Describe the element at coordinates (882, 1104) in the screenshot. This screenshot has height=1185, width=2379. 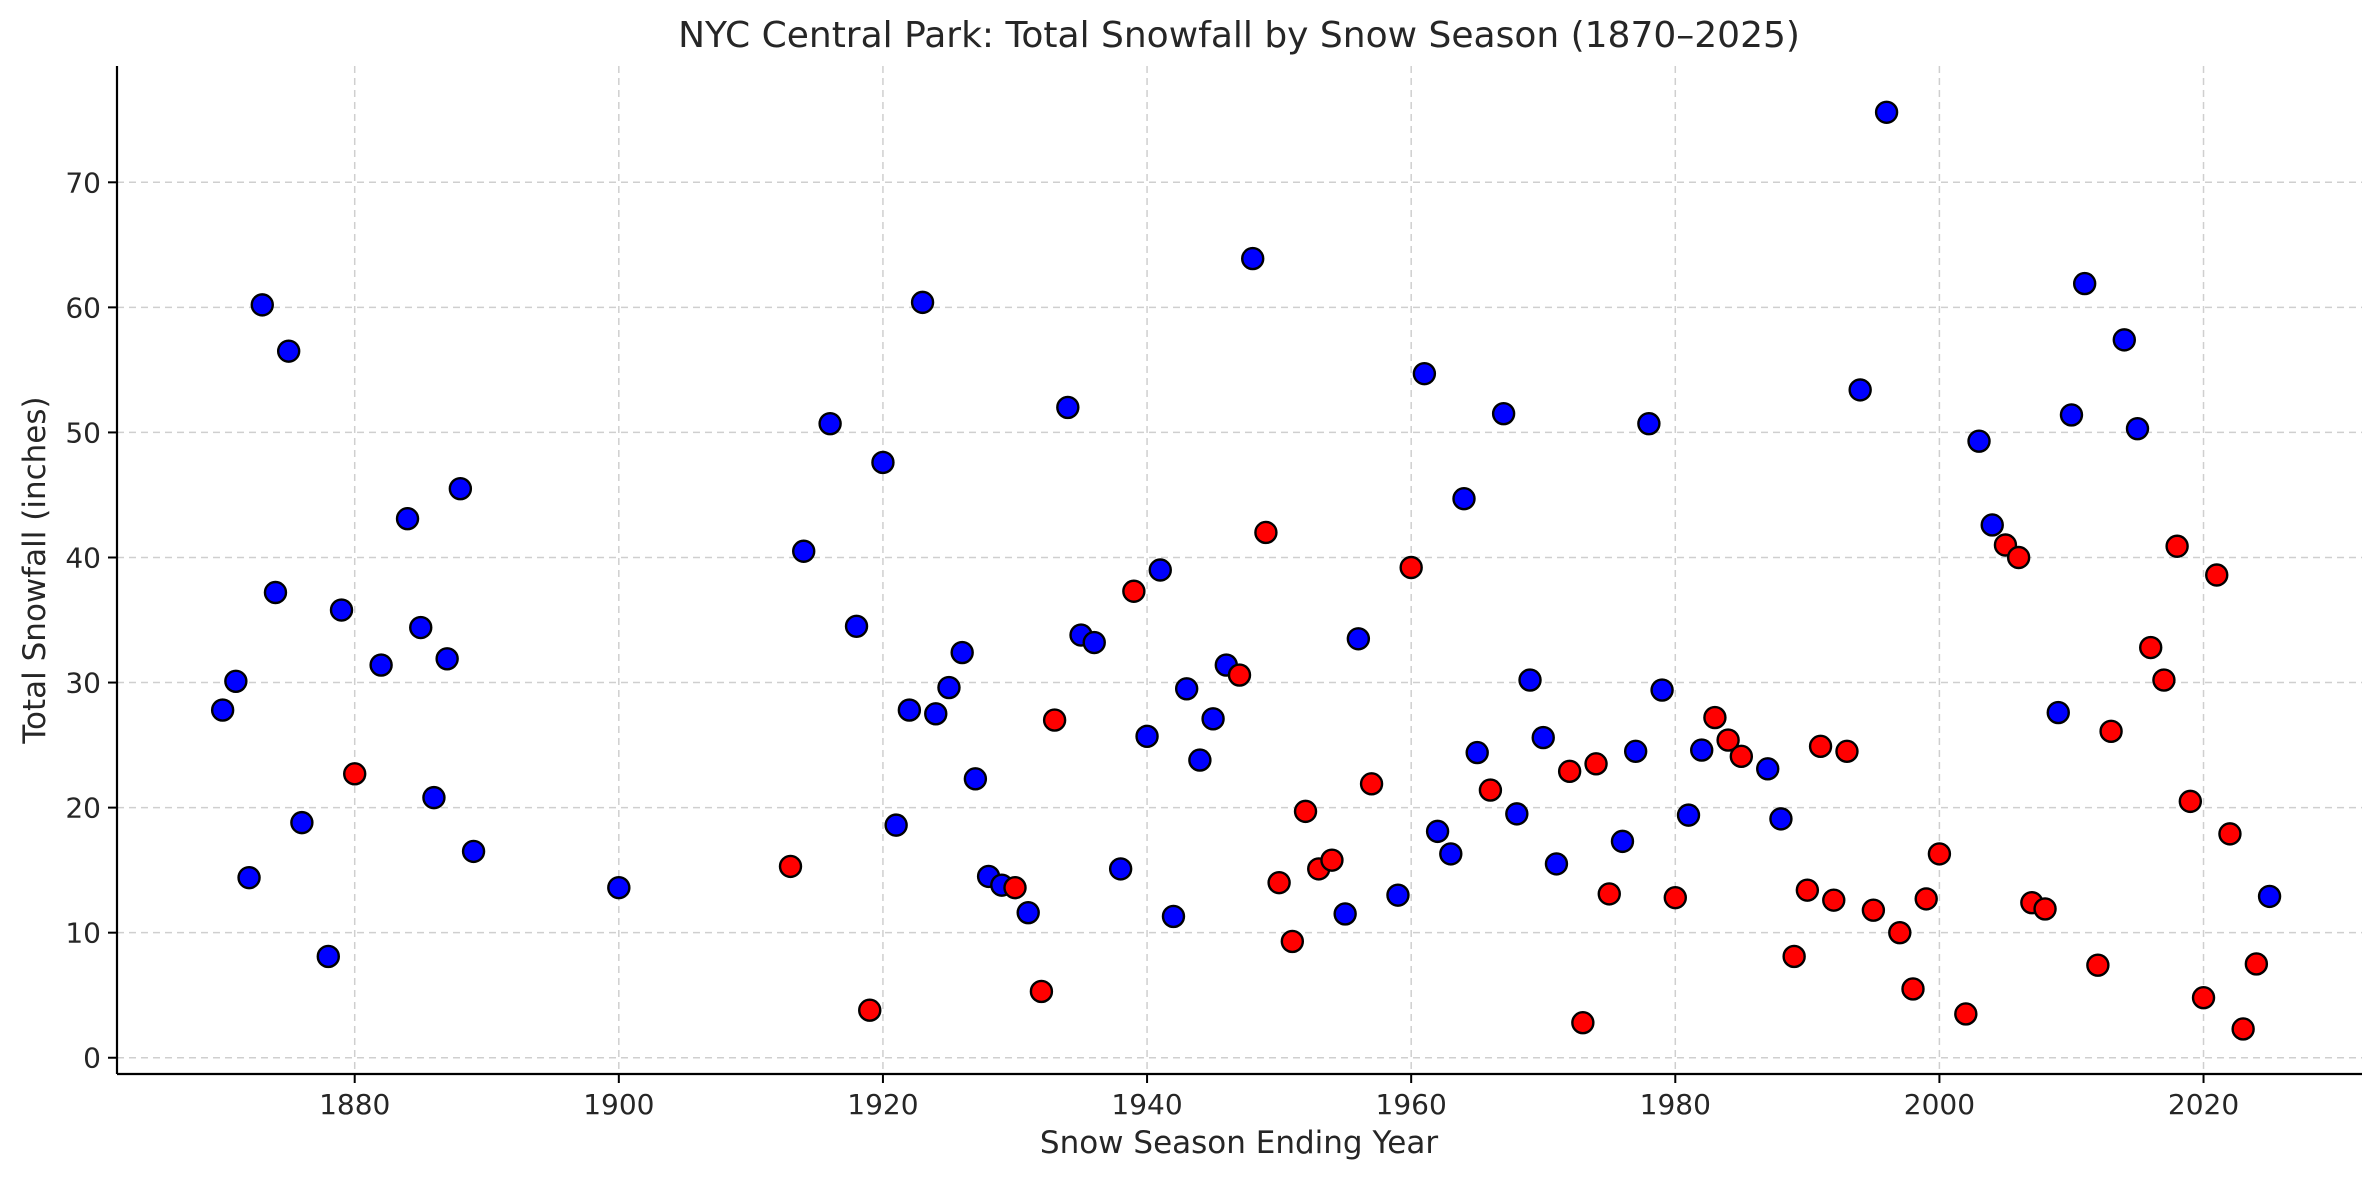
I see `x-tick-label: 1920` at that location.